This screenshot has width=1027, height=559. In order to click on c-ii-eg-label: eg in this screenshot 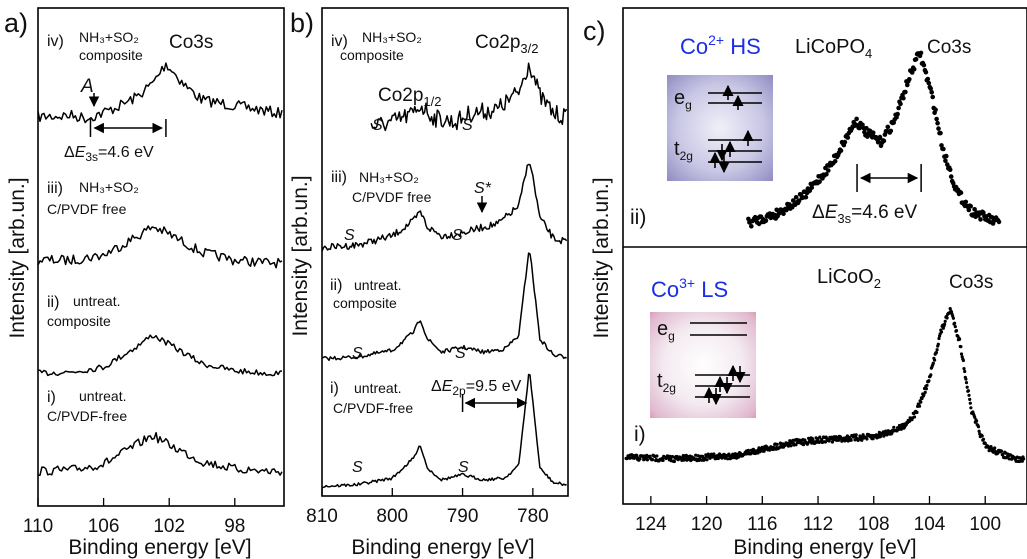, I will do `click(683, 99)`.